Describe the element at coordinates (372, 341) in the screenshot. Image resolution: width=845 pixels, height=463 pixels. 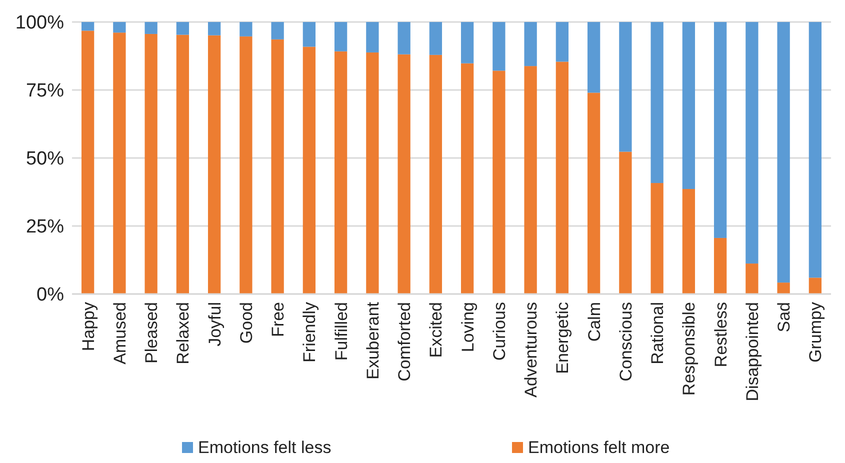
I see `x-tick-label: Exuberant` at that location.